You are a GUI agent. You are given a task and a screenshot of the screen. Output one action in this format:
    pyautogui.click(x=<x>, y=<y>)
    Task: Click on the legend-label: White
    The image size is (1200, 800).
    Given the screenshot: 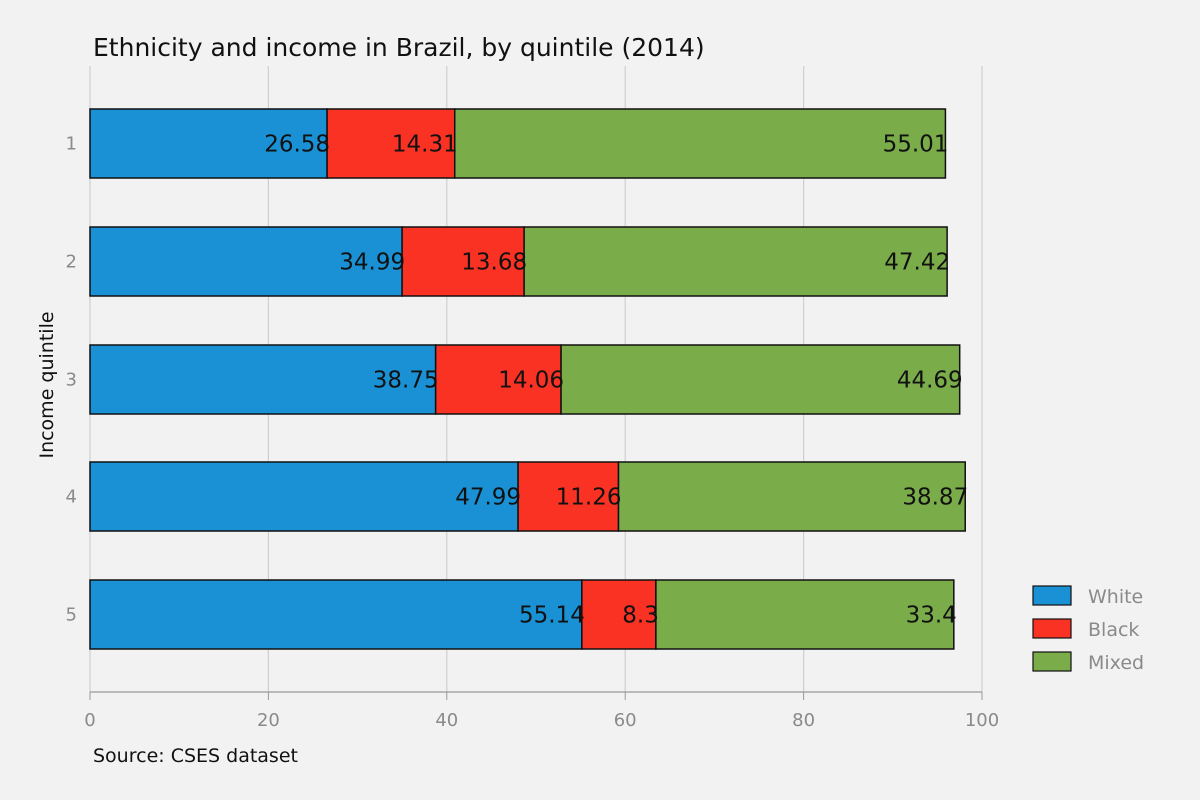 What is the action you would take?
    pyautogui.click(x=1115, y=597)
    